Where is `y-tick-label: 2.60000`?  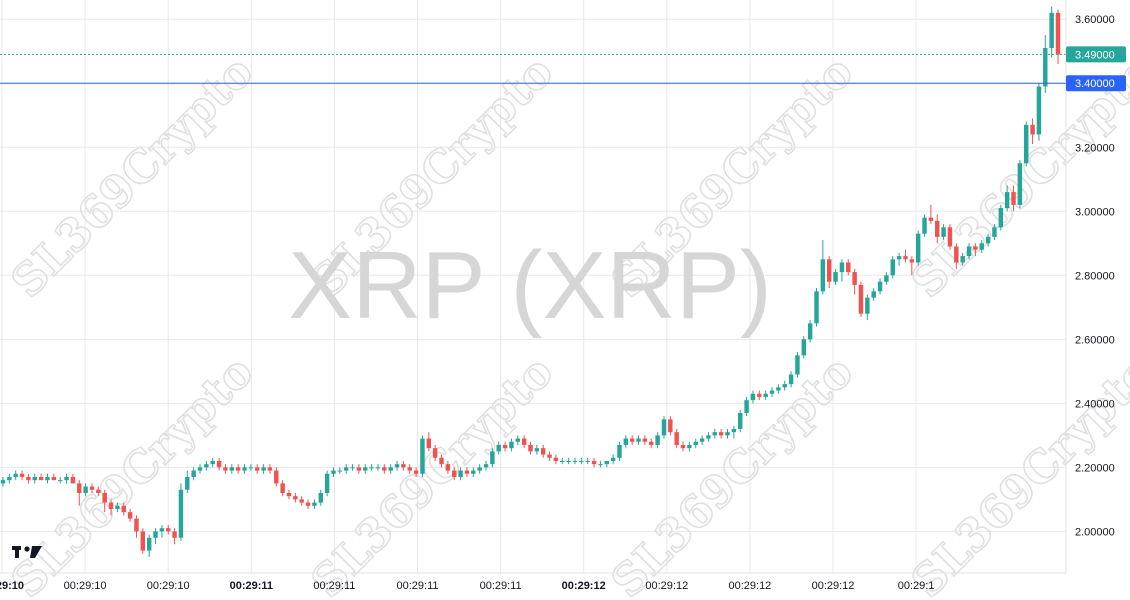
y-tick-label: 2.60000 is located at coordinates (1095, 340).